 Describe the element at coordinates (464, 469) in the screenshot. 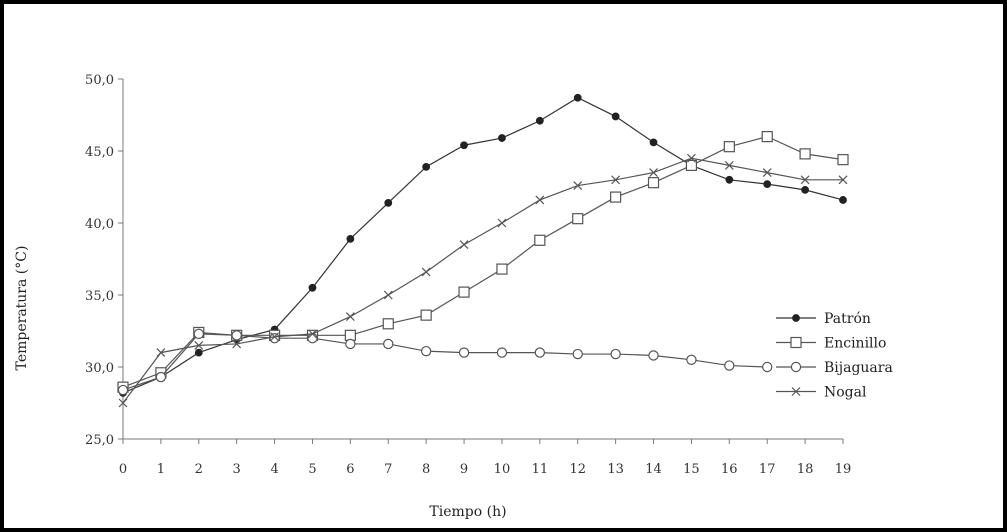

I see `x-tick-label: 9` at that location.